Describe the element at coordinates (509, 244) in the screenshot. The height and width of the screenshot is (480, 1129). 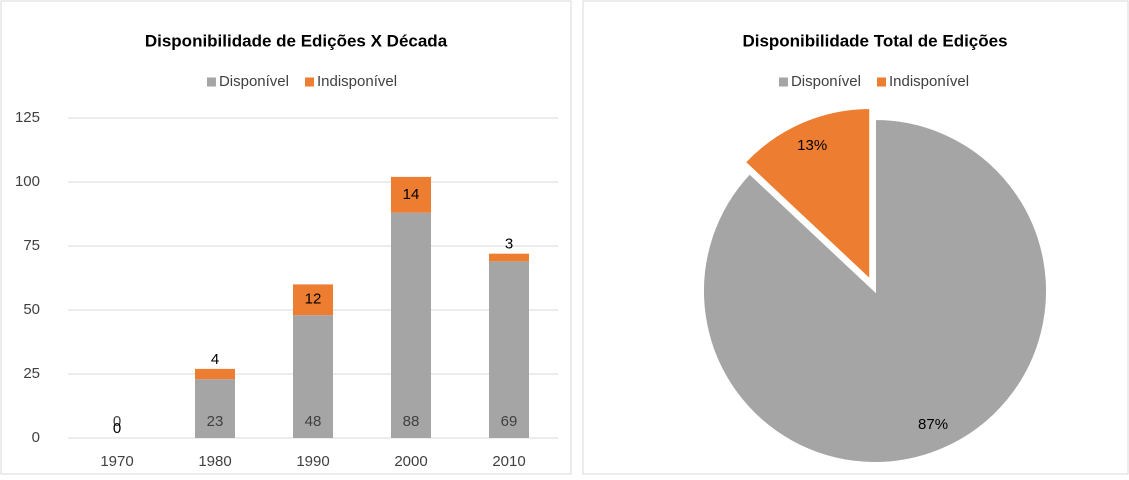
I see `data-label: 3` at that location.